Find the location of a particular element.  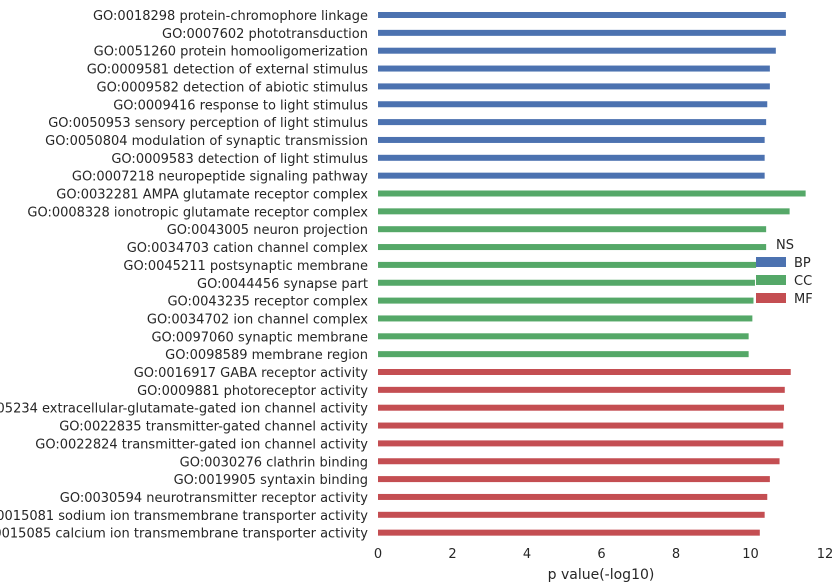

category-label: GO:0009582 detection of abiotic stimulus is located at coordinates (233, 87).